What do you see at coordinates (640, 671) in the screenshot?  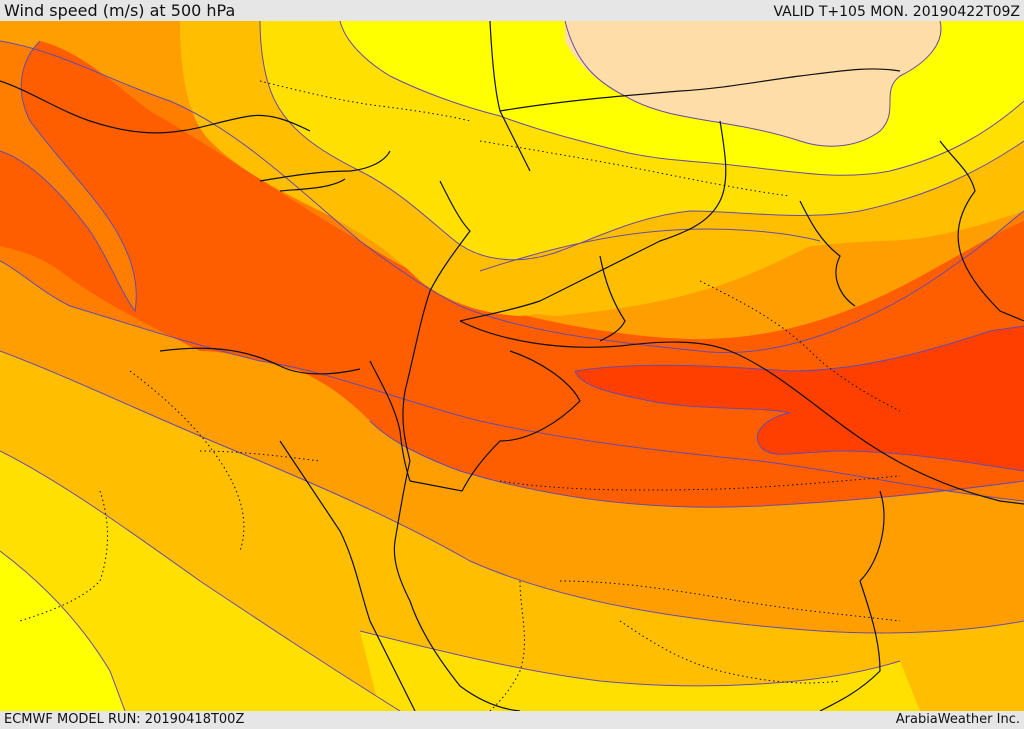 I see `band-yellow-south` at bounding box center [640, 671].